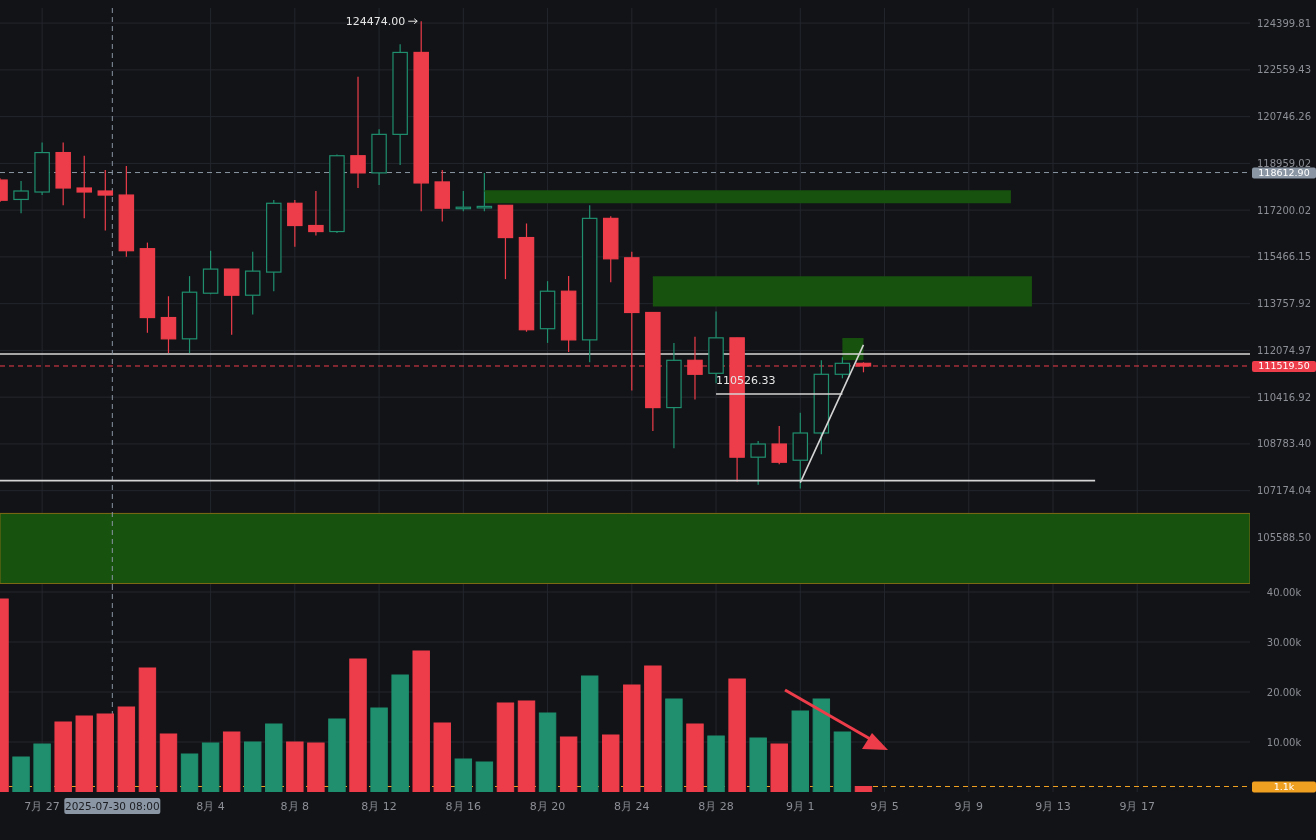  What do you see at coordinates (210, 806) in the screenshot?
I see `x-tick-label: 8月 4` at bounding box center [210, 806].